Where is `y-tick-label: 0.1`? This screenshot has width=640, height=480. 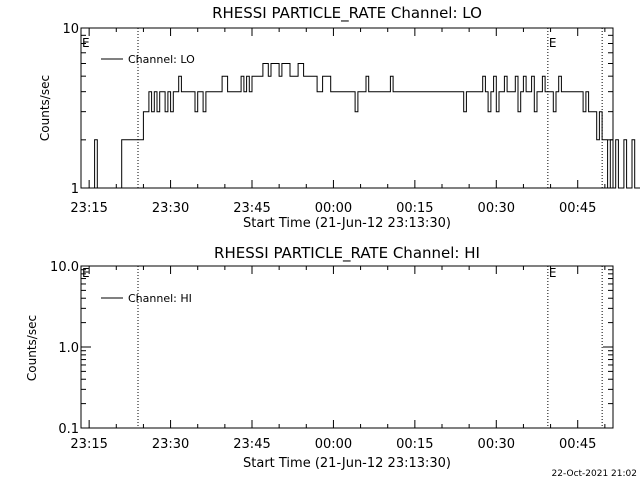 y-tick-label: 0.1 is located at coordinates (68, 429).